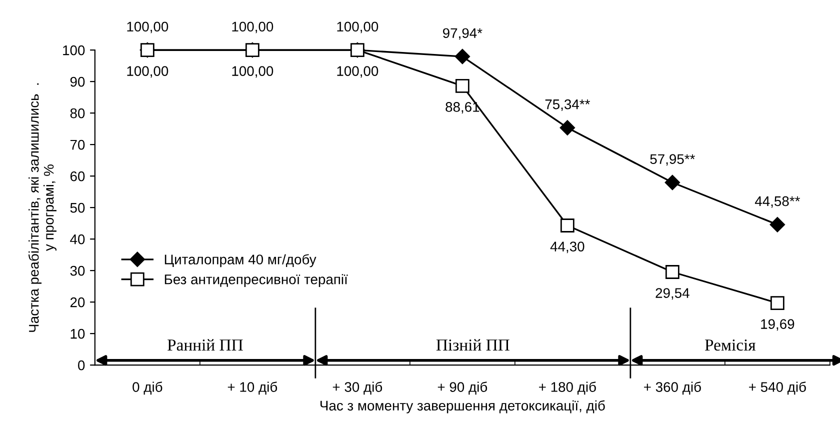  I want to click on y-tick-label: 40, so click(77, 239).